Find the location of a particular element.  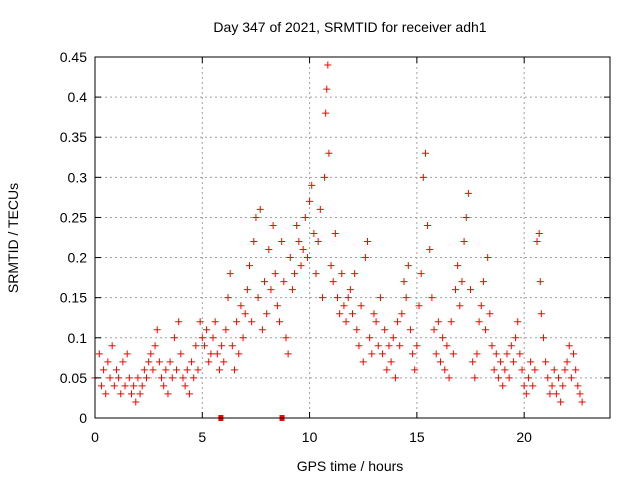

x-tick-label: 10 is located at coordinates (310, 437).